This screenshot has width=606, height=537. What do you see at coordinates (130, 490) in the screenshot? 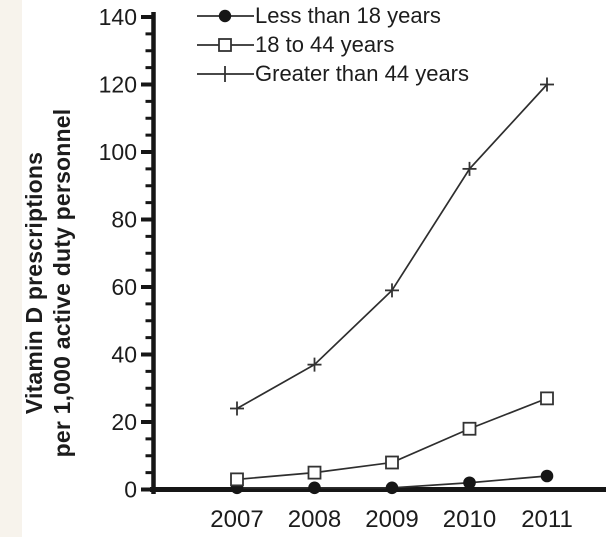
I see `y-tick-label: 0` at bounding box center [130, 490].